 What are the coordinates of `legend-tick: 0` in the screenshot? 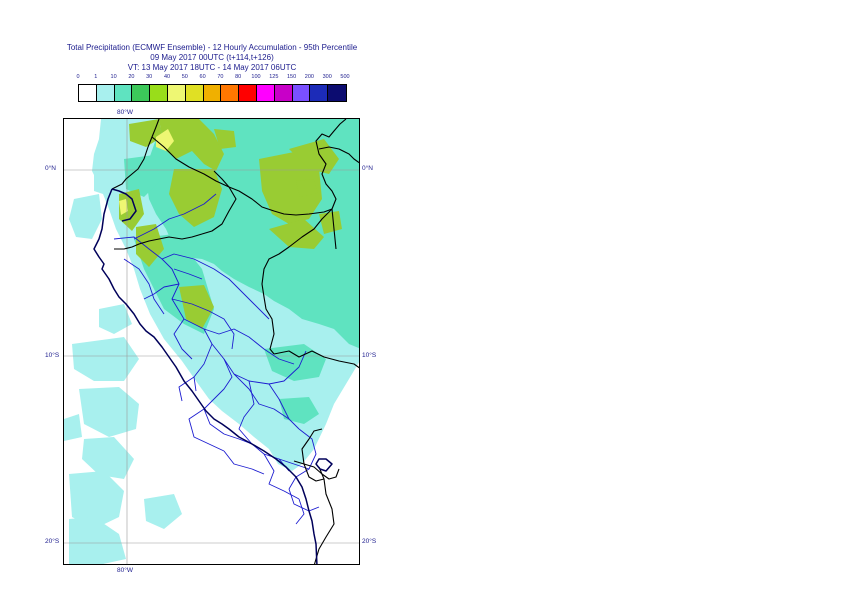 It's located at (78, 77).